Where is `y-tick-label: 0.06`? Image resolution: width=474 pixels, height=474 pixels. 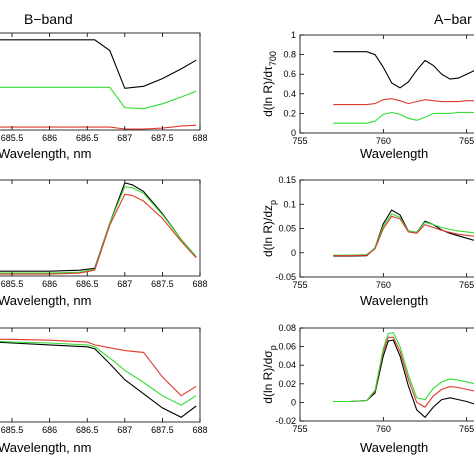 y-tick-label: 0.06 is located at coordinates (287, 347).